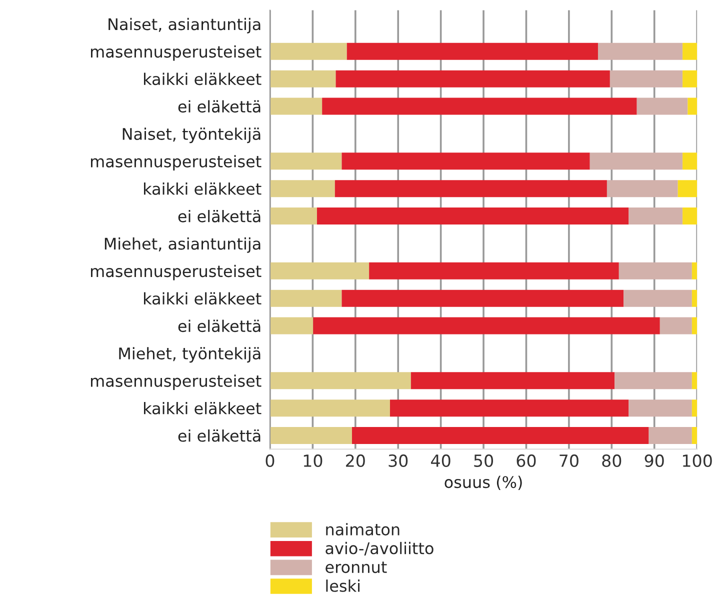  What do you see at coordinates (191, 136) in the screenshot?
I see `y-tick-label: Naiset, työntekijä` at bounding box center [191, 136].